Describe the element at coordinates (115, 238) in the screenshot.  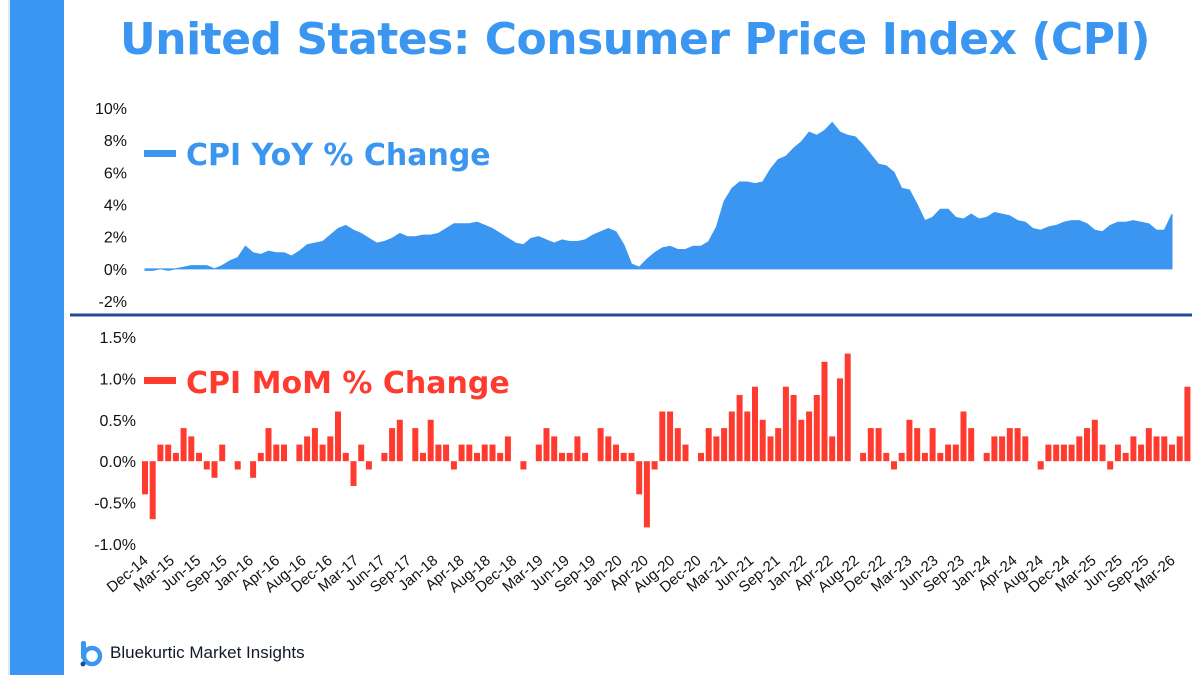
I see `yoy-y-tick-label: 2%` at that location.